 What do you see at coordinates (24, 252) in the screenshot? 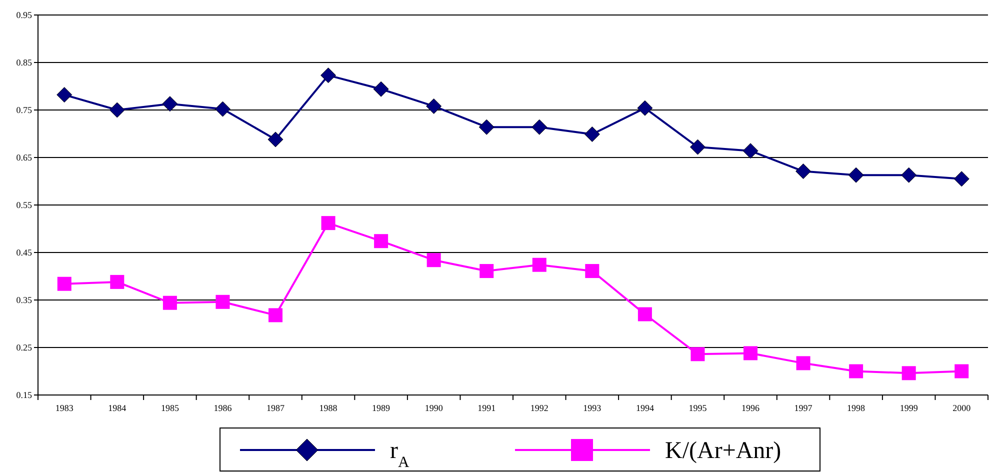
I see `y-tick-label: 0.45` at bounding box center [24, 252].